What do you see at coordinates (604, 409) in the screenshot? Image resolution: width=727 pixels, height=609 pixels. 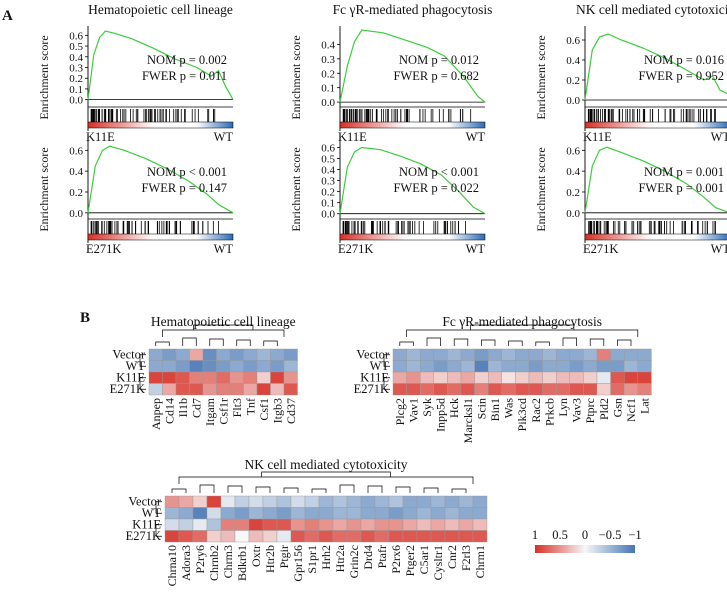 I see `heatmap-col-label: Pld2` at bounding box center [604, 409].